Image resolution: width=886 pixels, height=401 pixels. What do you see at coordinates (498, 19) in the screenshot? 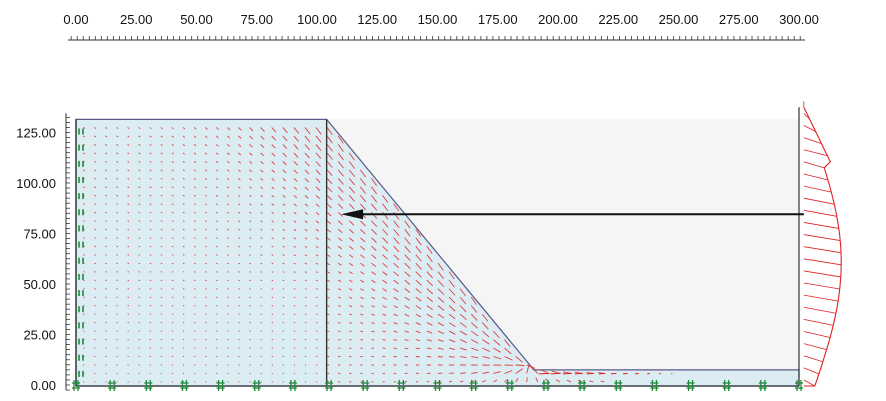
I see `x-tick-label: 175.00` at bounding box center [498, 19].